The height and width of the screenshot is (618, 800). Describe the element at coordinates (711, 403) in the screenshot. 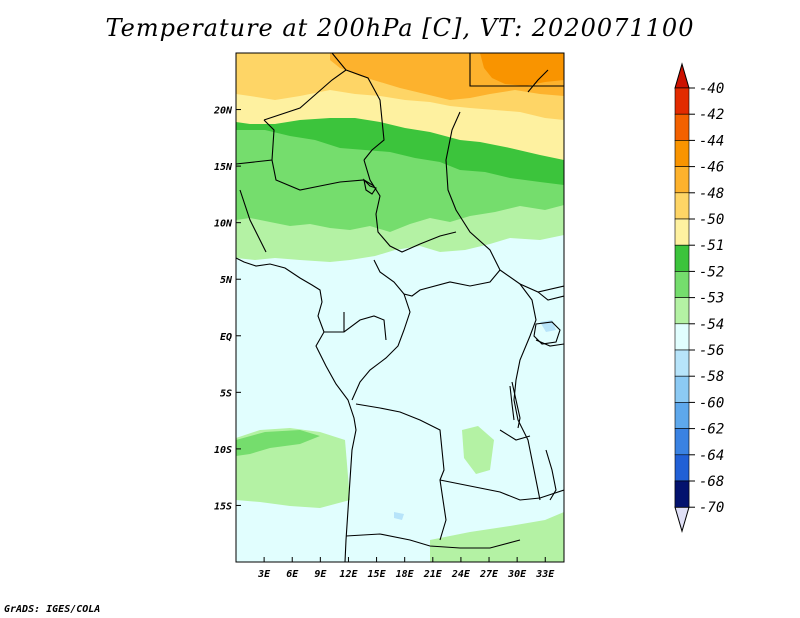

I see `colorbar-label: -60` at that location.